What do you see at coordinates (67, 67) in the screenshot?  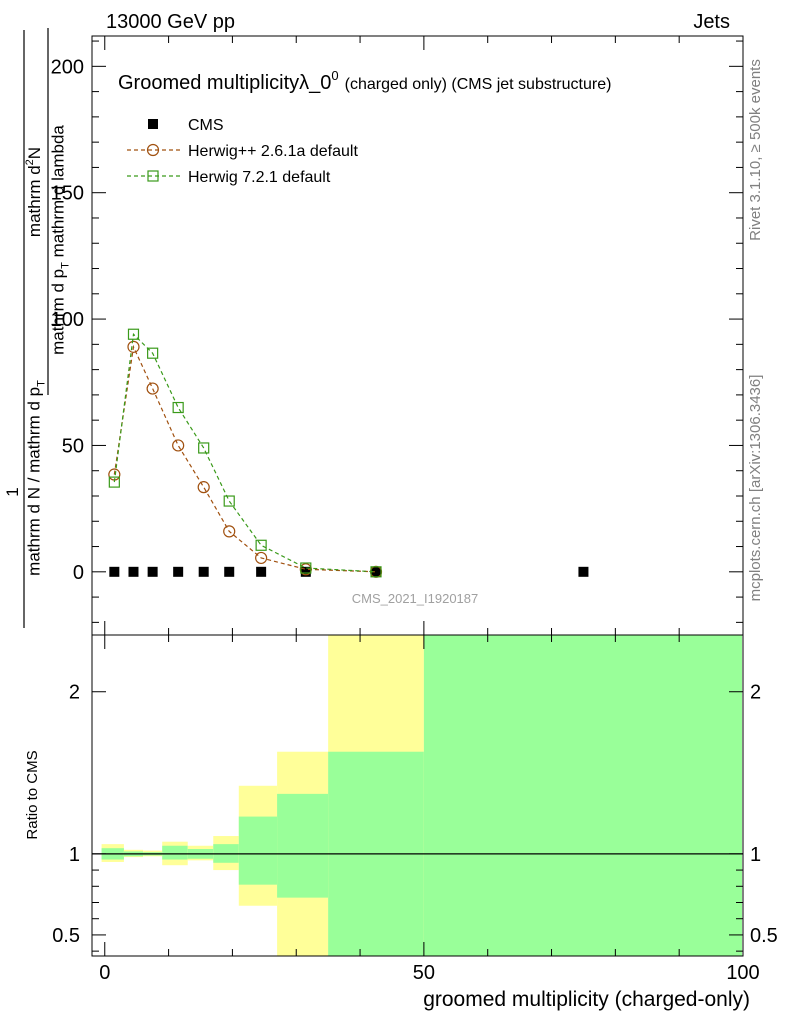 I see `upper-ytick-label-4: 200` at bounding box center [67, 67].